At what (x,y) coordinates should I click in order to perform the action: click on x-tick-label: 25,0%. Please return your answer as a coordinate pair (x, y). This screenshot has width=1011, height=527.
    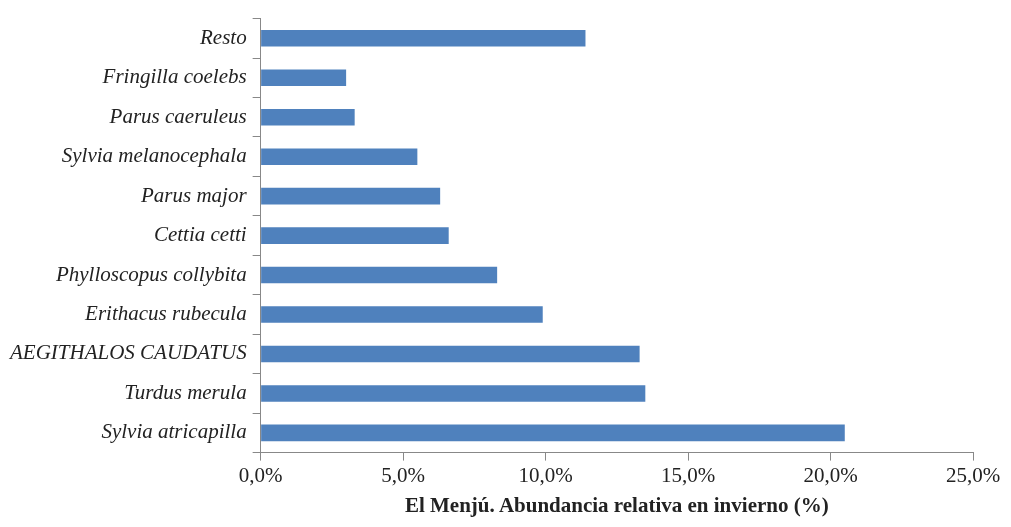
    Looking at the image, I should click on (973, 474).